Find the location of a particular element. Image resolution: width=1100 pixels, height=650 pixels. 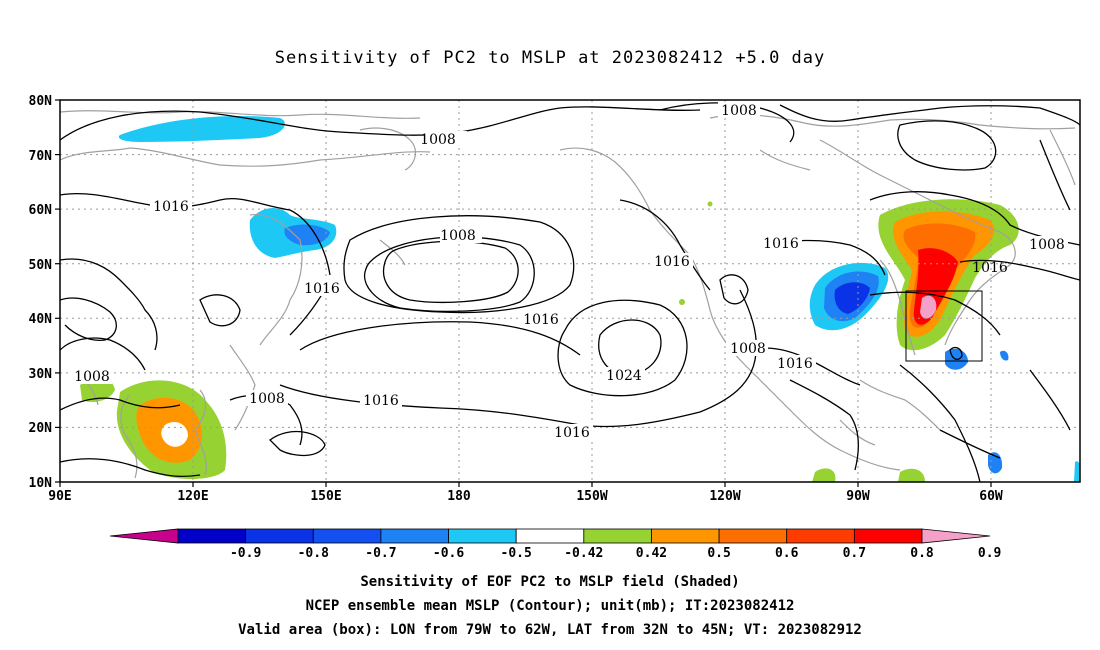

colorbar-label: 0.42 is located at coordinates (651, 553).